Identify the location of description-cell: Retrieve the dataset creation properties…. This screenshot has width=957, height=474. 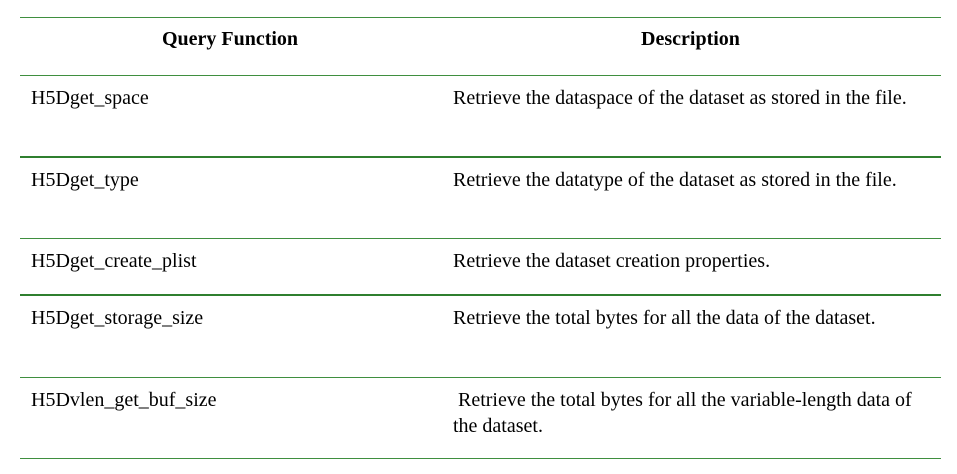
(612, 261).